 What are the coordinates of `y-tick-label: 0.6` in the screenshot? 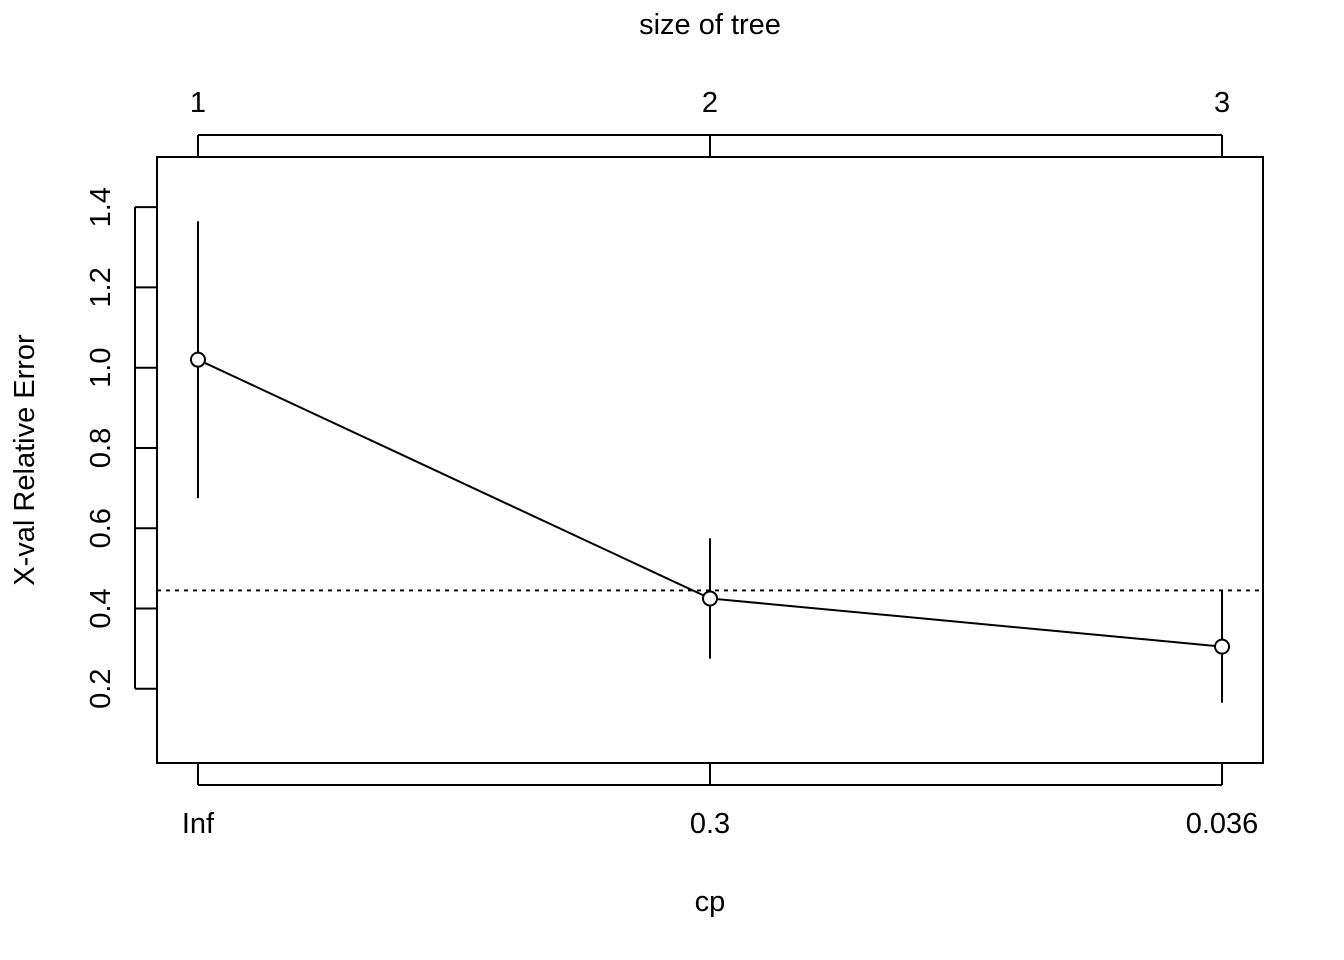 It's located at (101, 528).